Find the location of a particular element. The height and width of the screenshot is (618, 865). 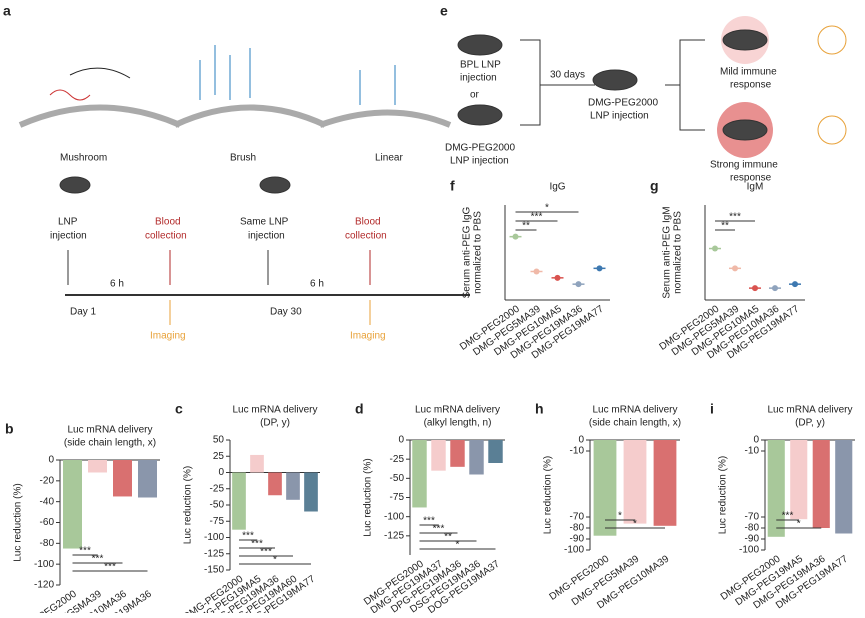

label: 30 days is located at coordinates (567, 75).